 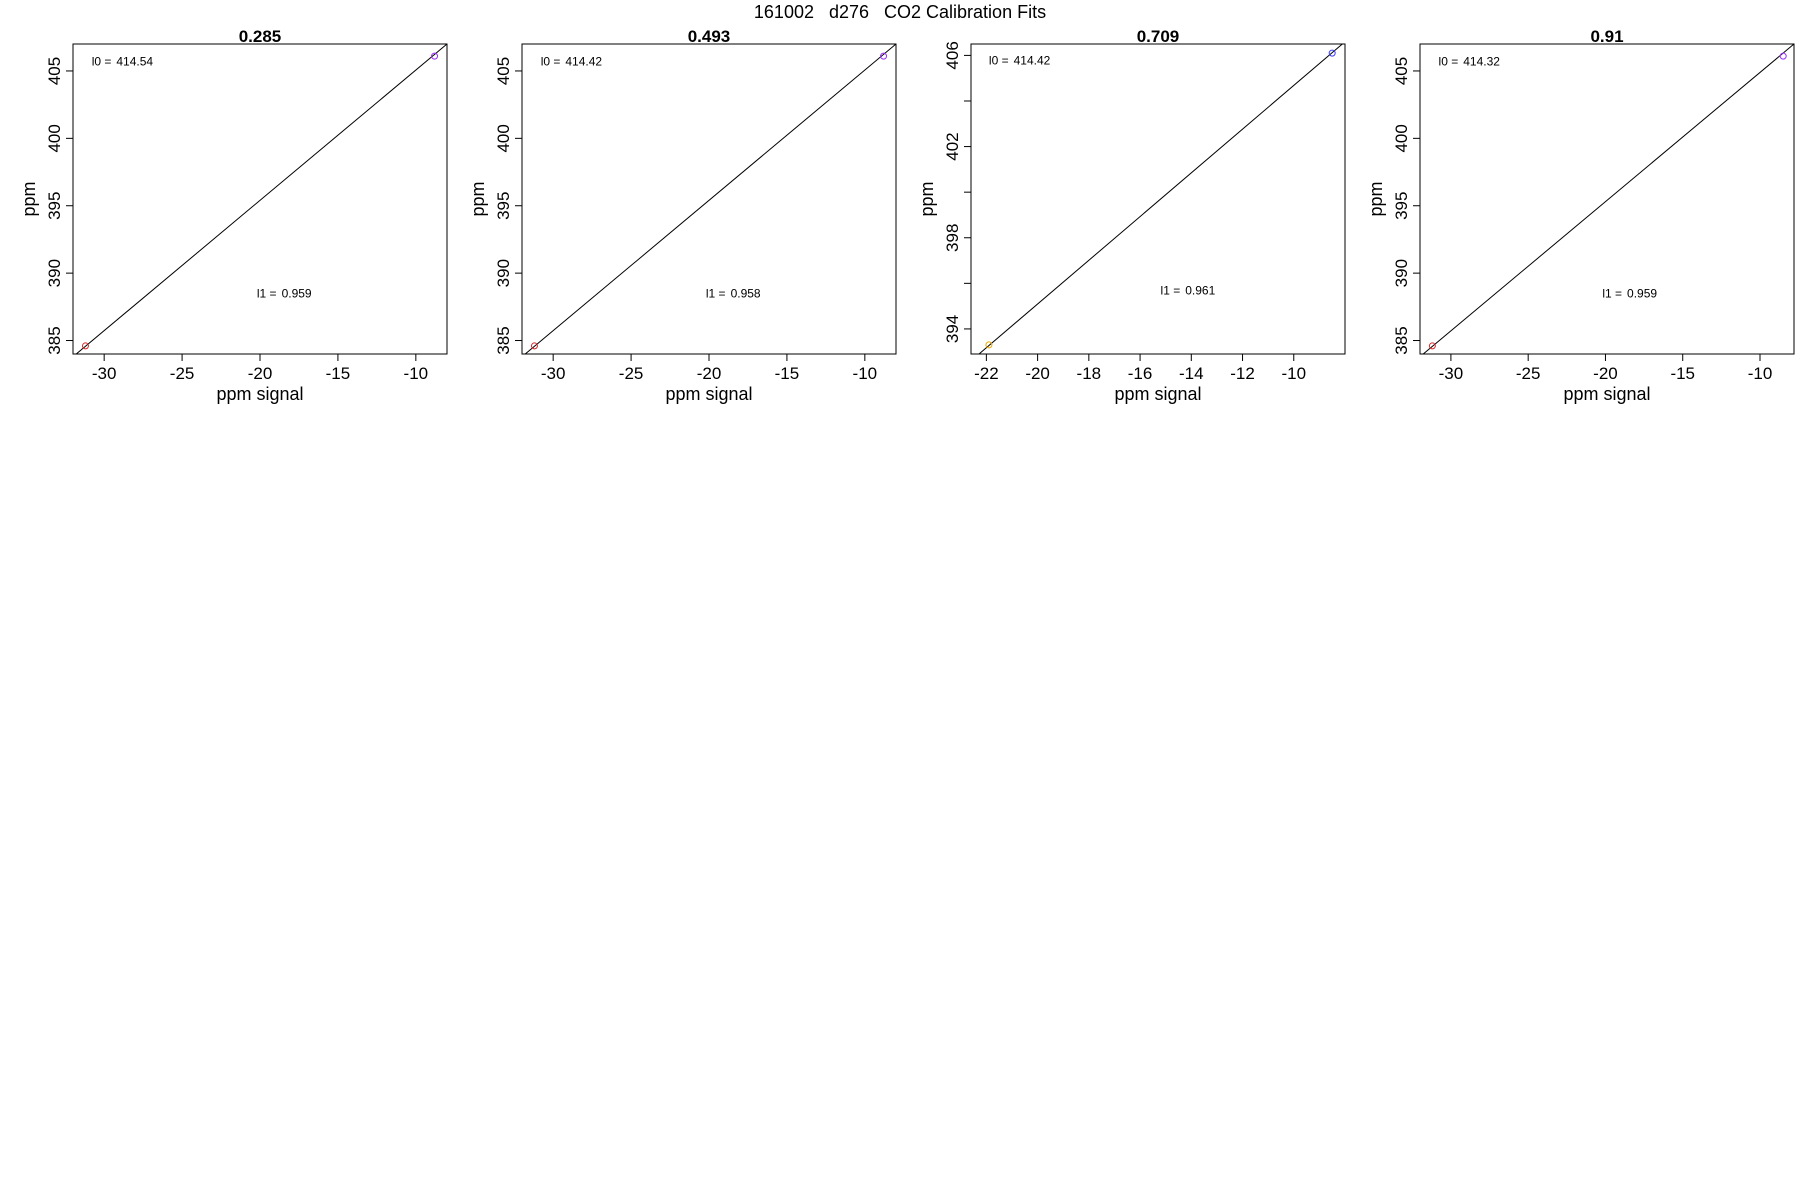 What do you see at coordinates (1606, 36) in the screenshot?
I see `panel-title: 0.91` at bounding box center [1606, 36].